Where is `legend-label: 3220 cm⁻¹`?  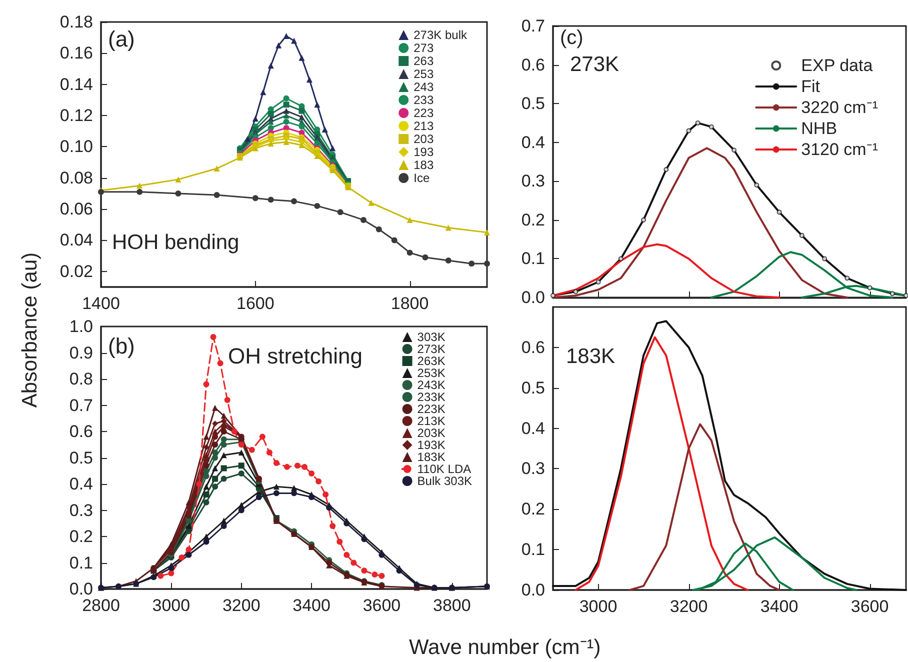 legend-label: 3220 cm⁻¹ is located at coordinates (839, 107).